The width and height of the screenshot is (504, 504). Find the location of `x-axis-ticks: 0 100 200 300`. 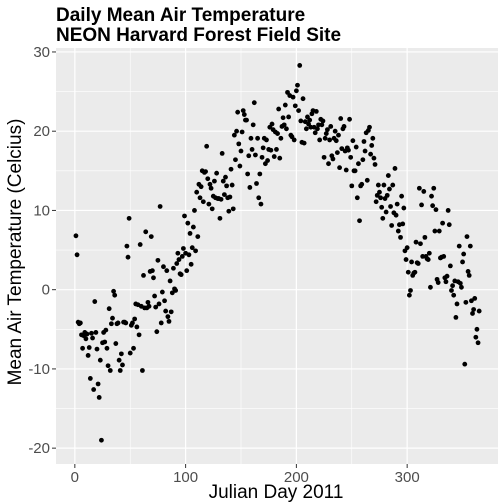

x-axis-ticks: 0 100 200 300 is located at coordinates (245, 475).